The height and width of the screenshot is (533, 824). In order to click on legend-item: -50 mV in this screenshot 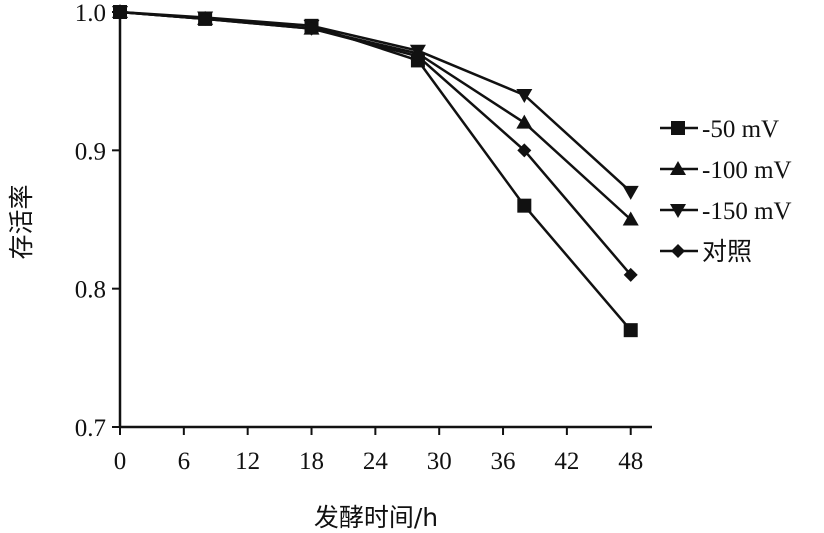, I will do `click(719, 129)`.